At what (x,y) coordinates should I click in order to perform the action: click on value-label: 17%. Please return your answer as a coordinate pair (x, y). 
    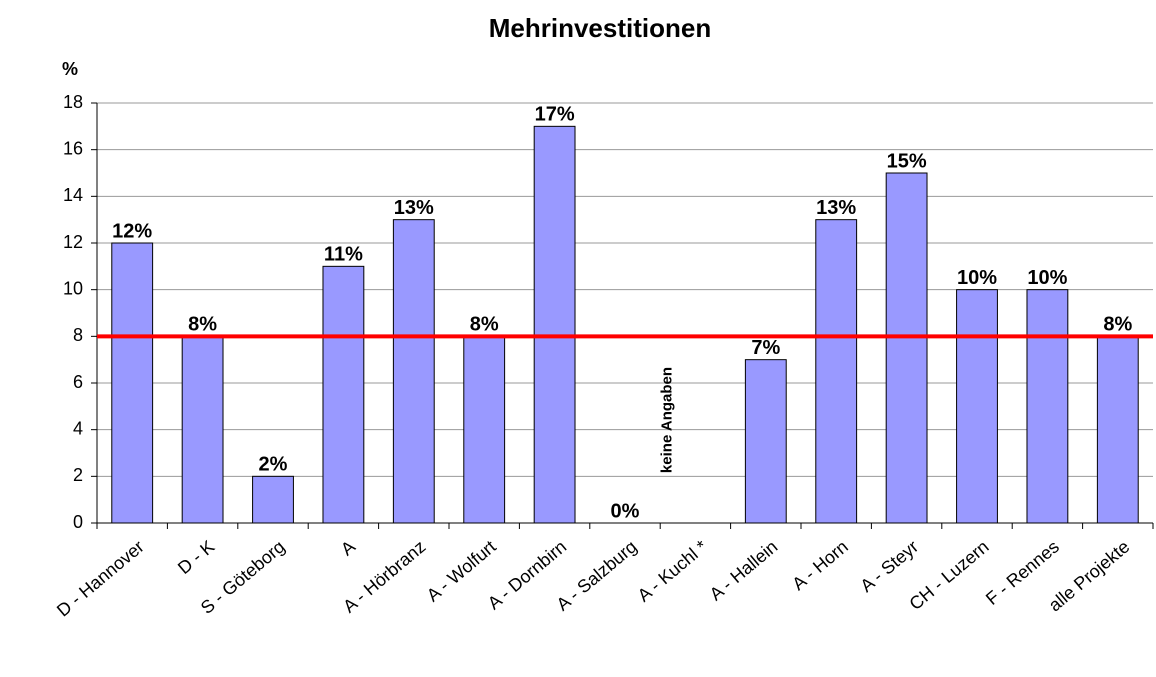
    Looking at the image, I should click on (555, 115).